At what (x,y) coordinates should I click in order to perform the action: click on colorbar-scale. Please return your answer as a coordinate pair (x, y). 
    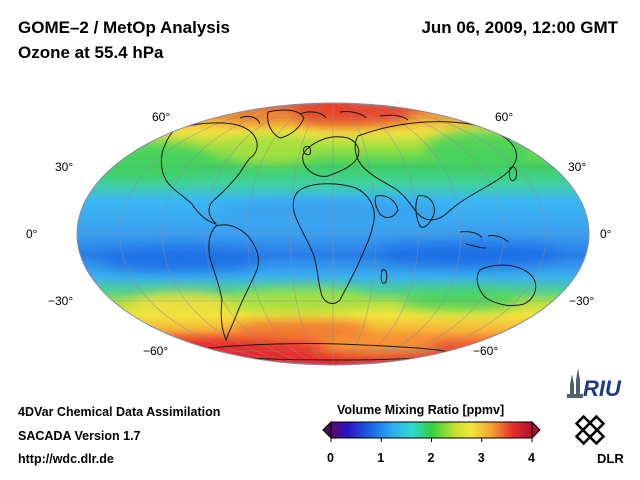
    Looking at the image, I should click on (431, 430).